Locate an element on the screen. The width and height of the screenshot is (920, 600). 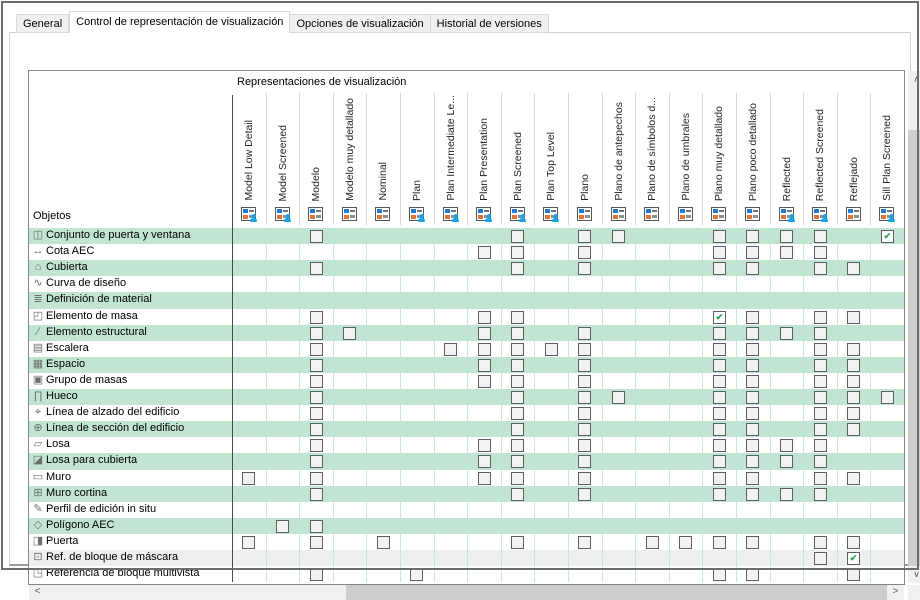
object-row-definici-n-de-material: ≣ Definición de material is located at coordinates (466, 300).